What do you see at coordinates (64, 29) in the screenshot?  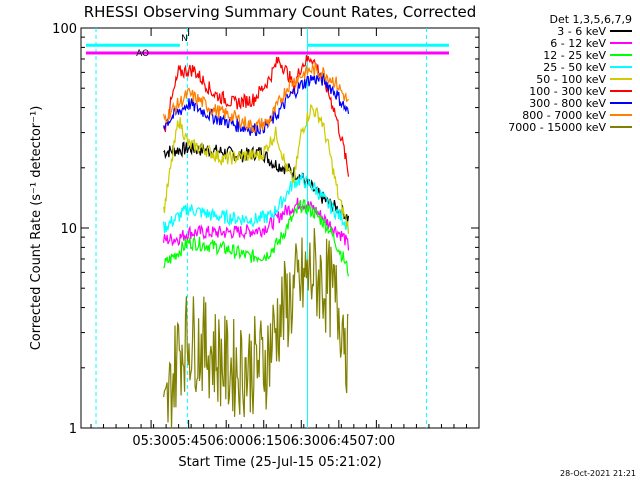 I see `y-tick-label: 100` at bounding box center [64, 29].